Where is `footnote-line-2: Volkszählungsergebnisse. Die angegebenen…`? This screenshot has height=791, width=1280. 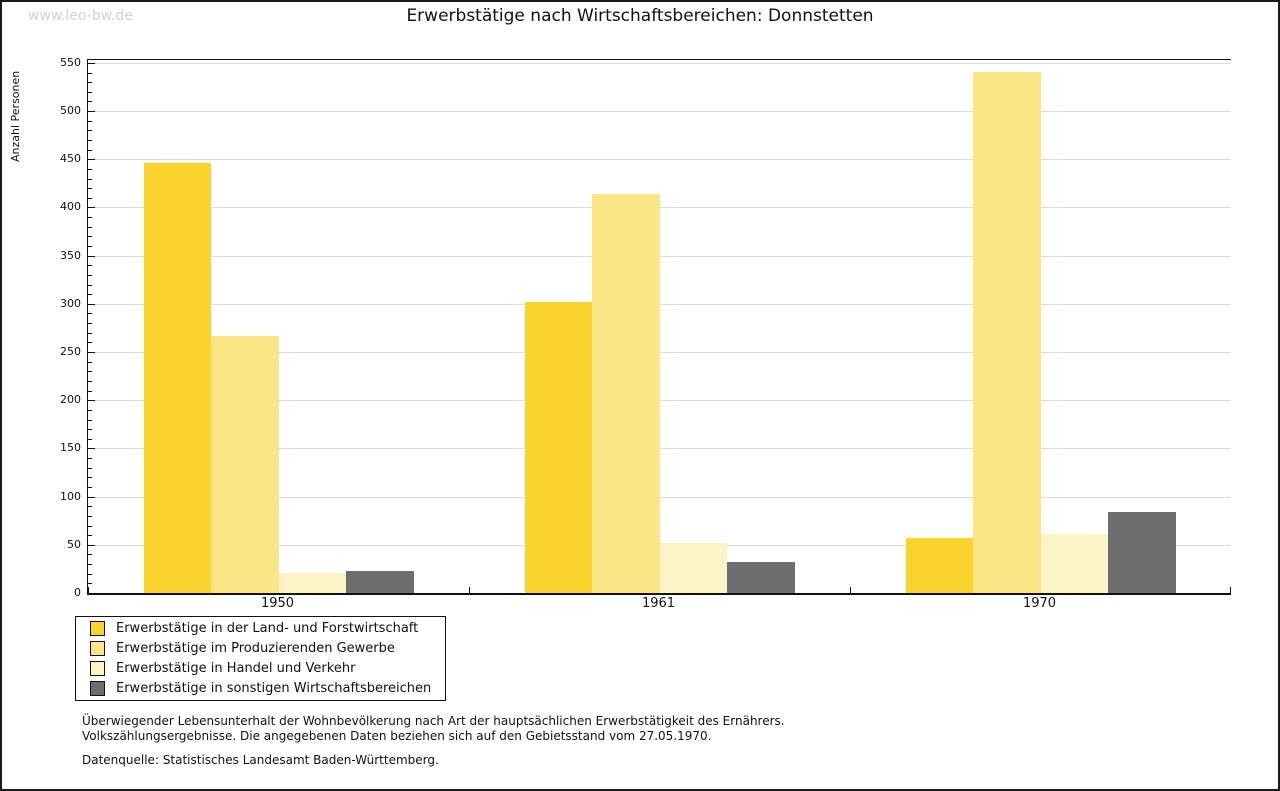
footnote-line-2: Volkszählungsergebnisse. Die angegebenen… is located at coordinates (397, 736).